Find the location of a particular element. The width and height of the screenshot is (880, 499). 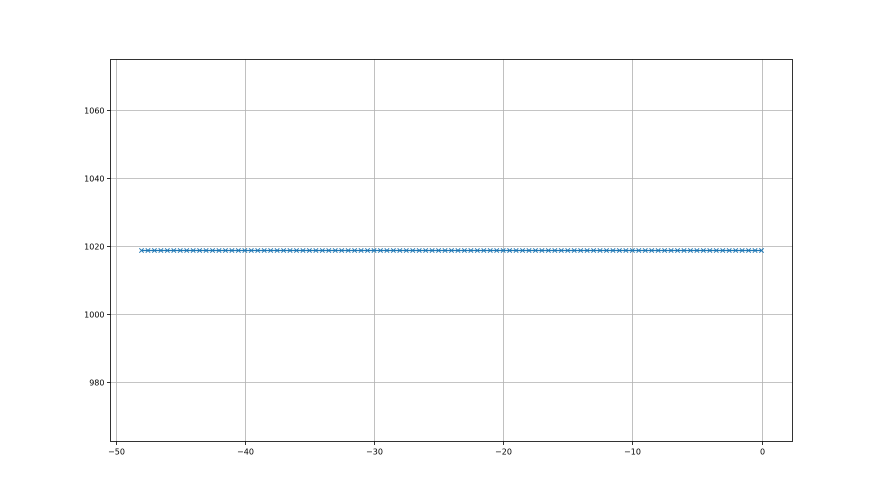

y-tick-label: 1020 is located at coordinates (94, 247).